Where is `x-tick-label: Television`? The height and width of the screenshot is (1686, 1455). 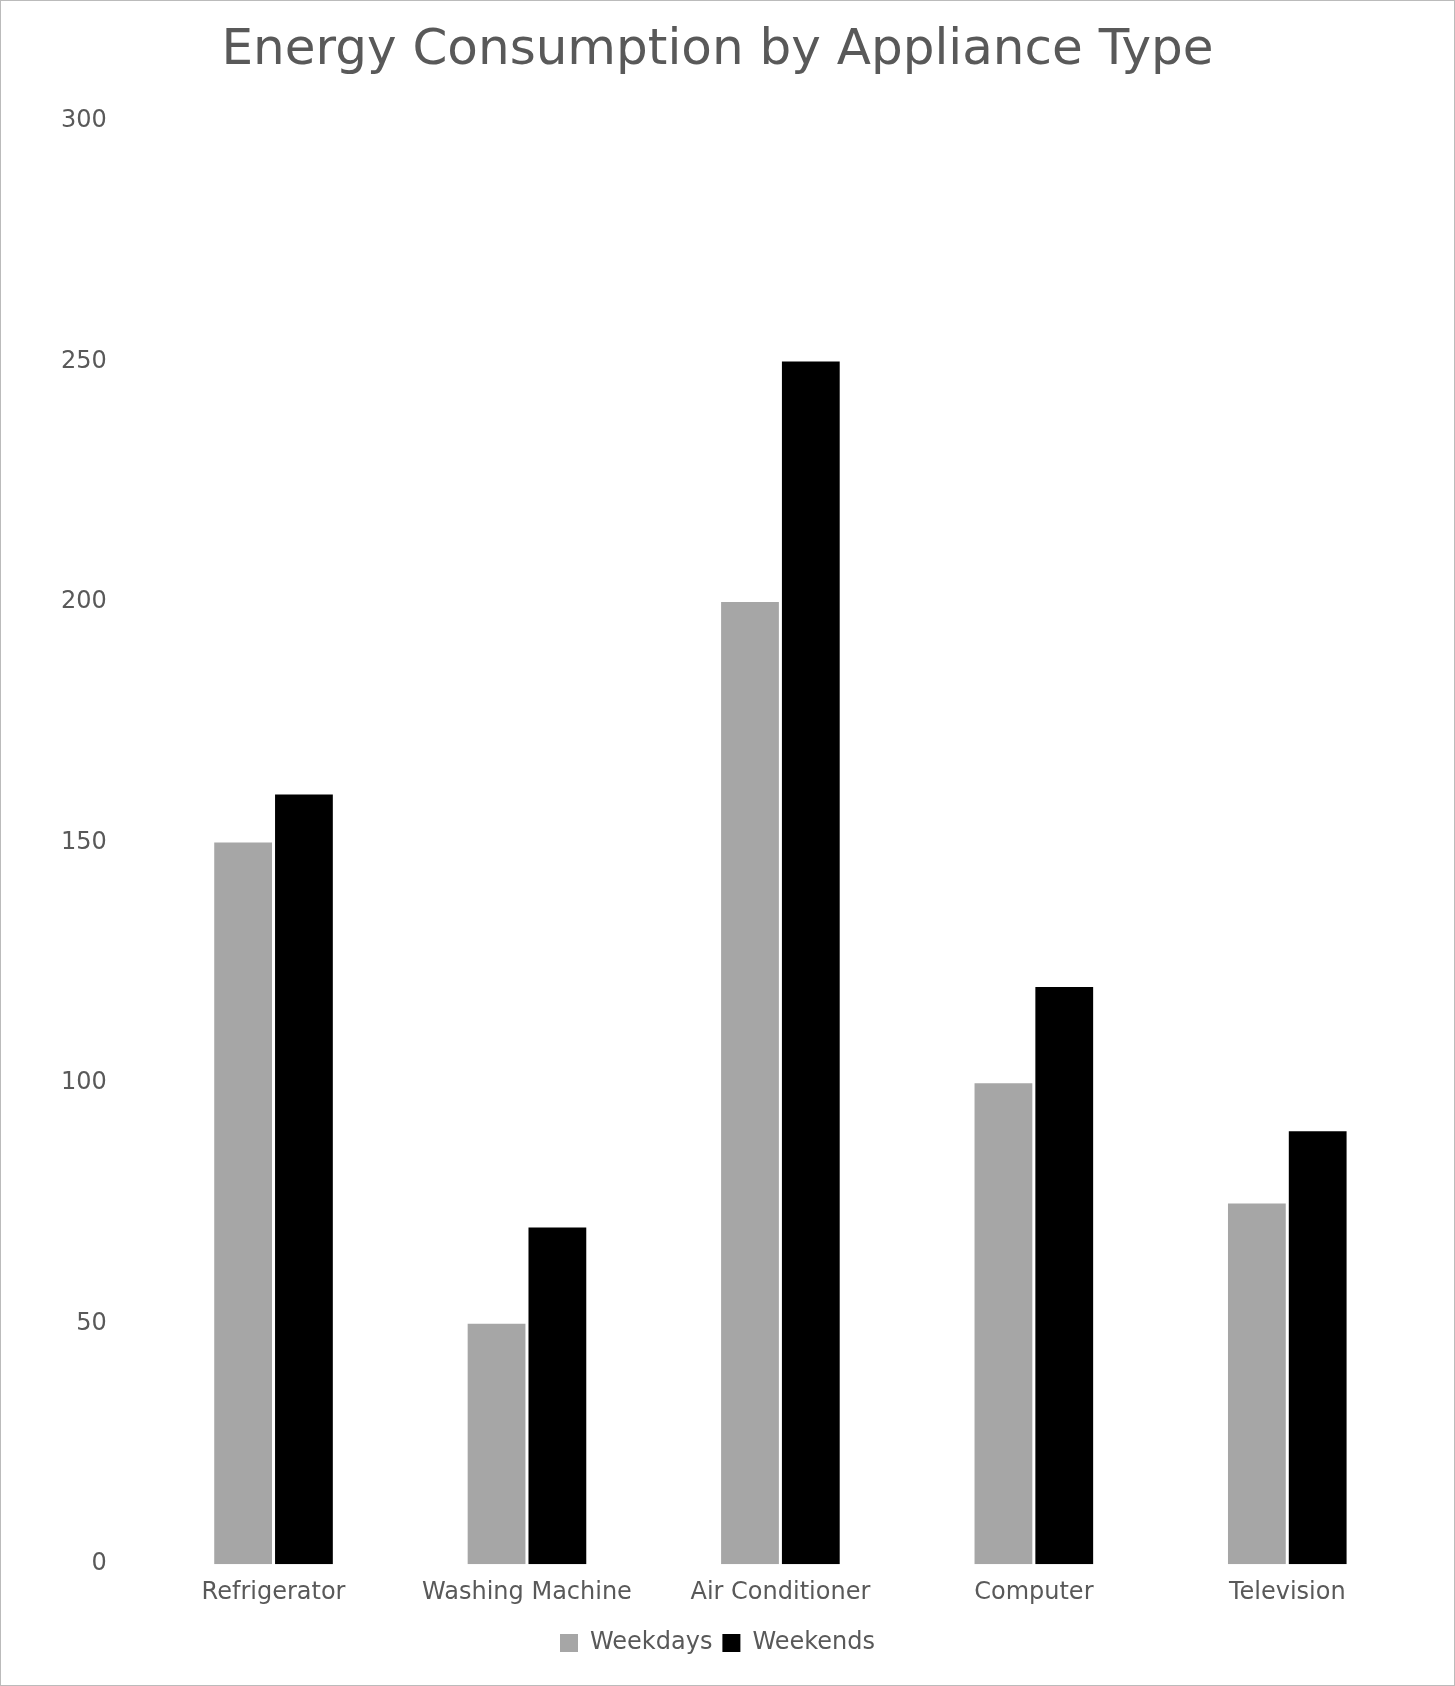 x-tick-label: Television is located at coordinates (1286, 1590).